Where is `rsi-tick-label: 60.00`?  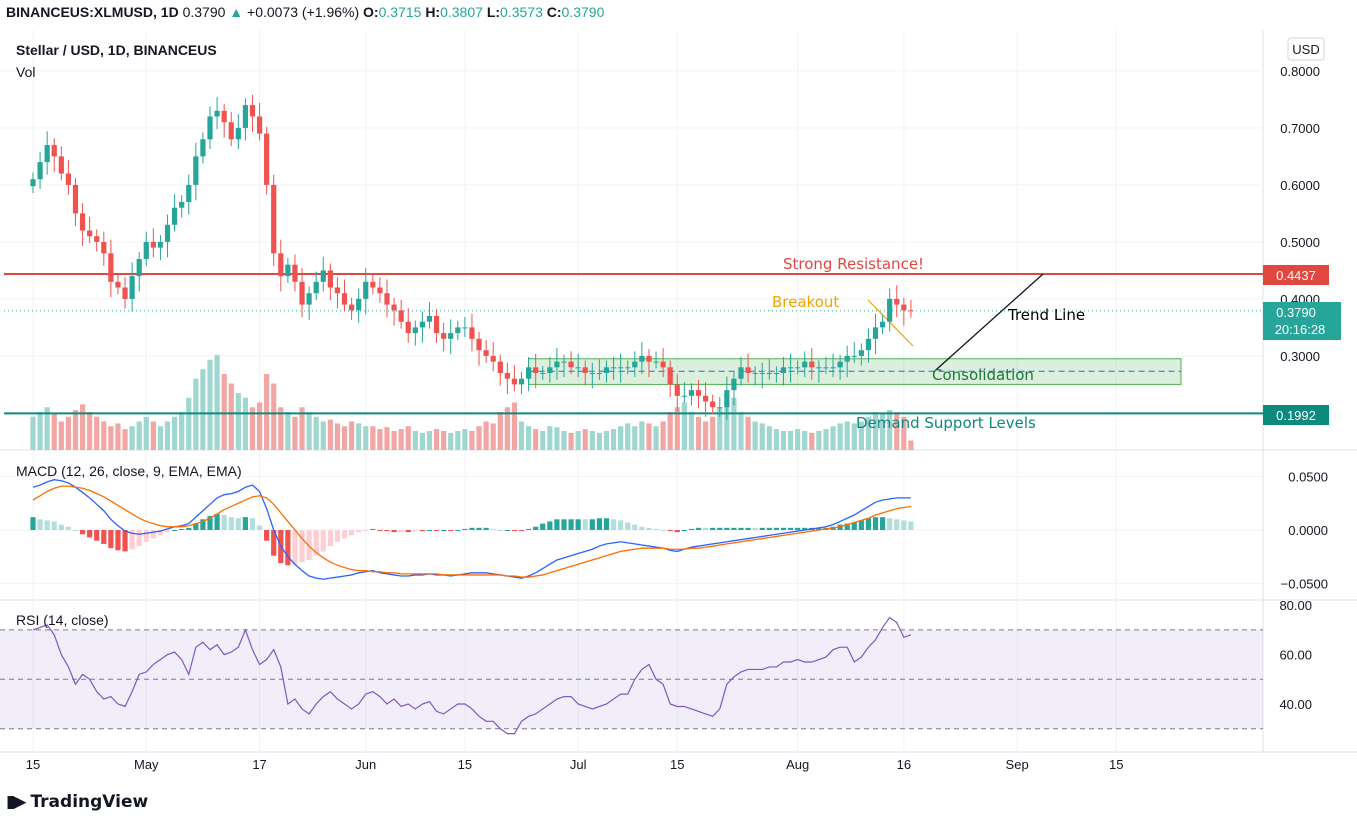
rsi-tick-label: 60.00 is located at coordinates (1295, 655).